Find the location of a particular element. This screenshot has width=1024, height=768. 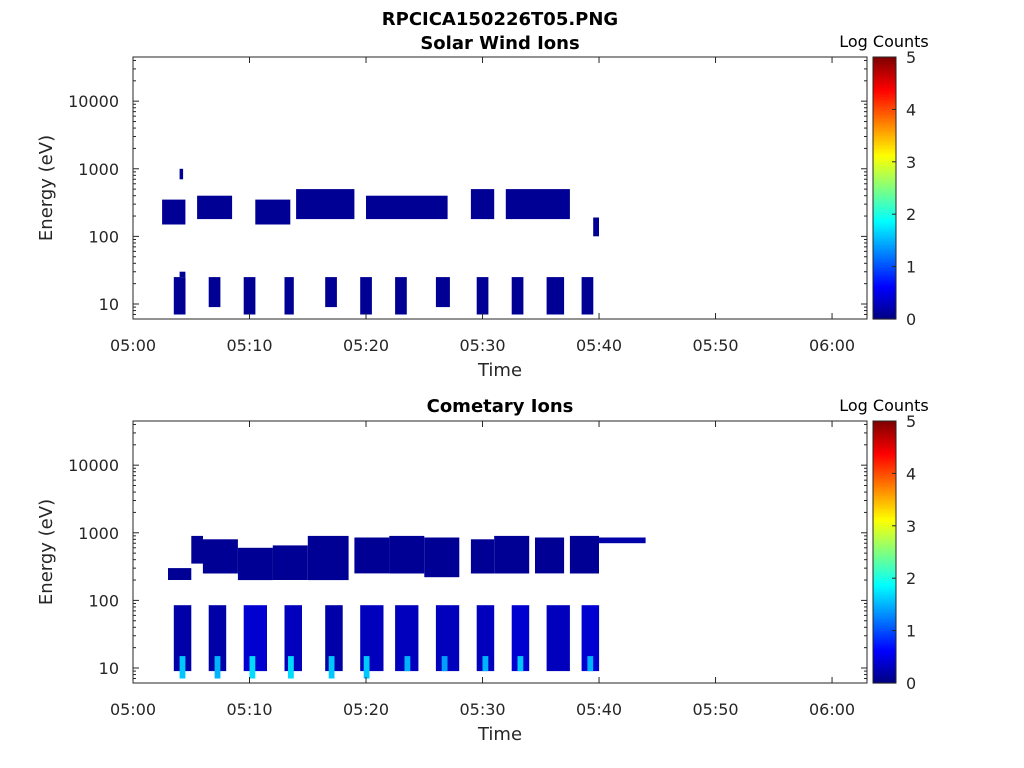

x-tick-label: 05:50 is located at coordinates (715, 345).